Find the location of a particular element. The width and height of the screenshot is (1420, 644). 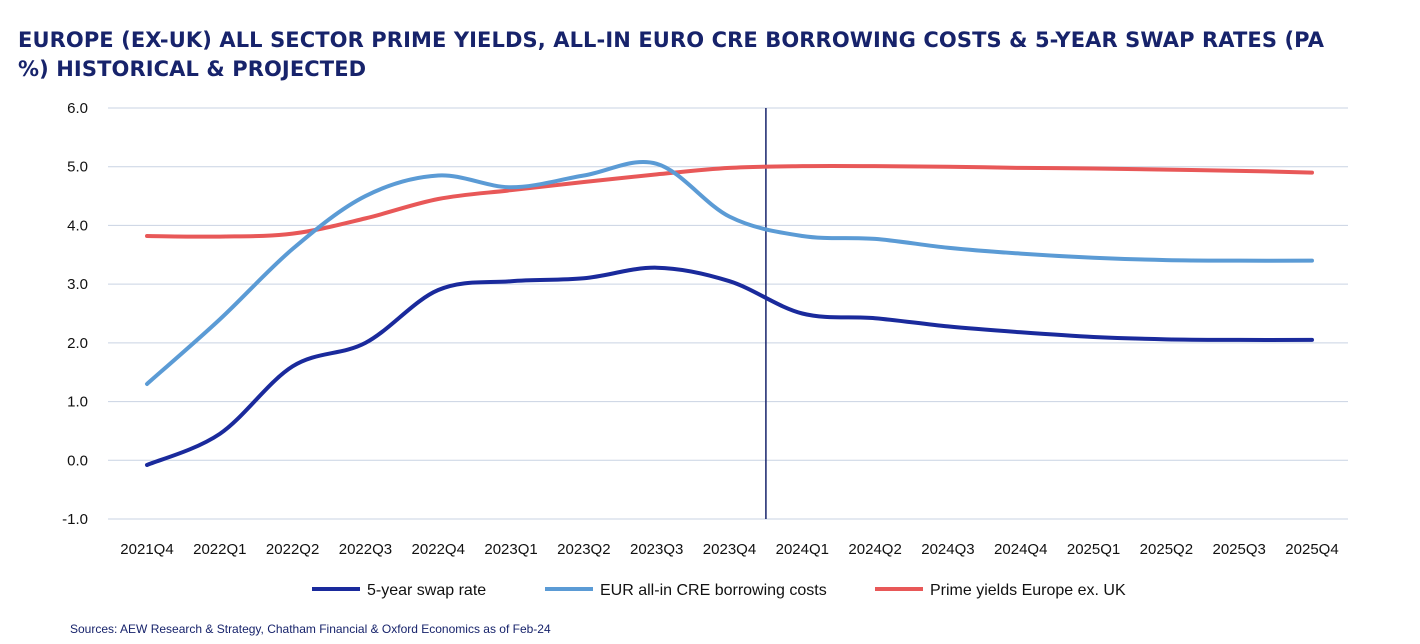

x-tick-label: 2021Q4 is located at coordinates (146, 549).